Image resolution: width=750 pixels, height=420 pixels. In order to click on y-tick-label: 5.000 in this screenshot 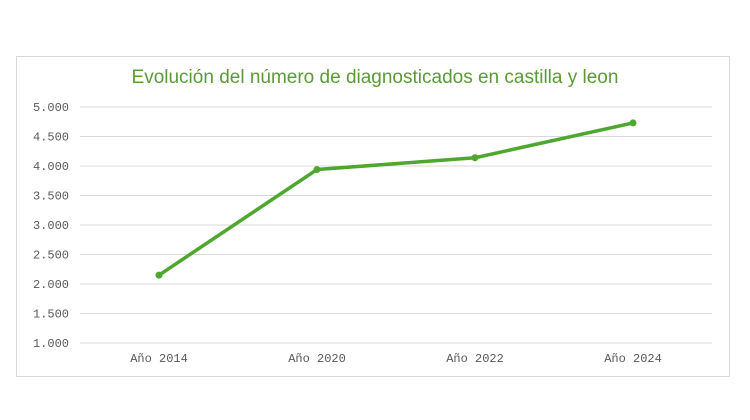, I will do `click(51, 108)`.